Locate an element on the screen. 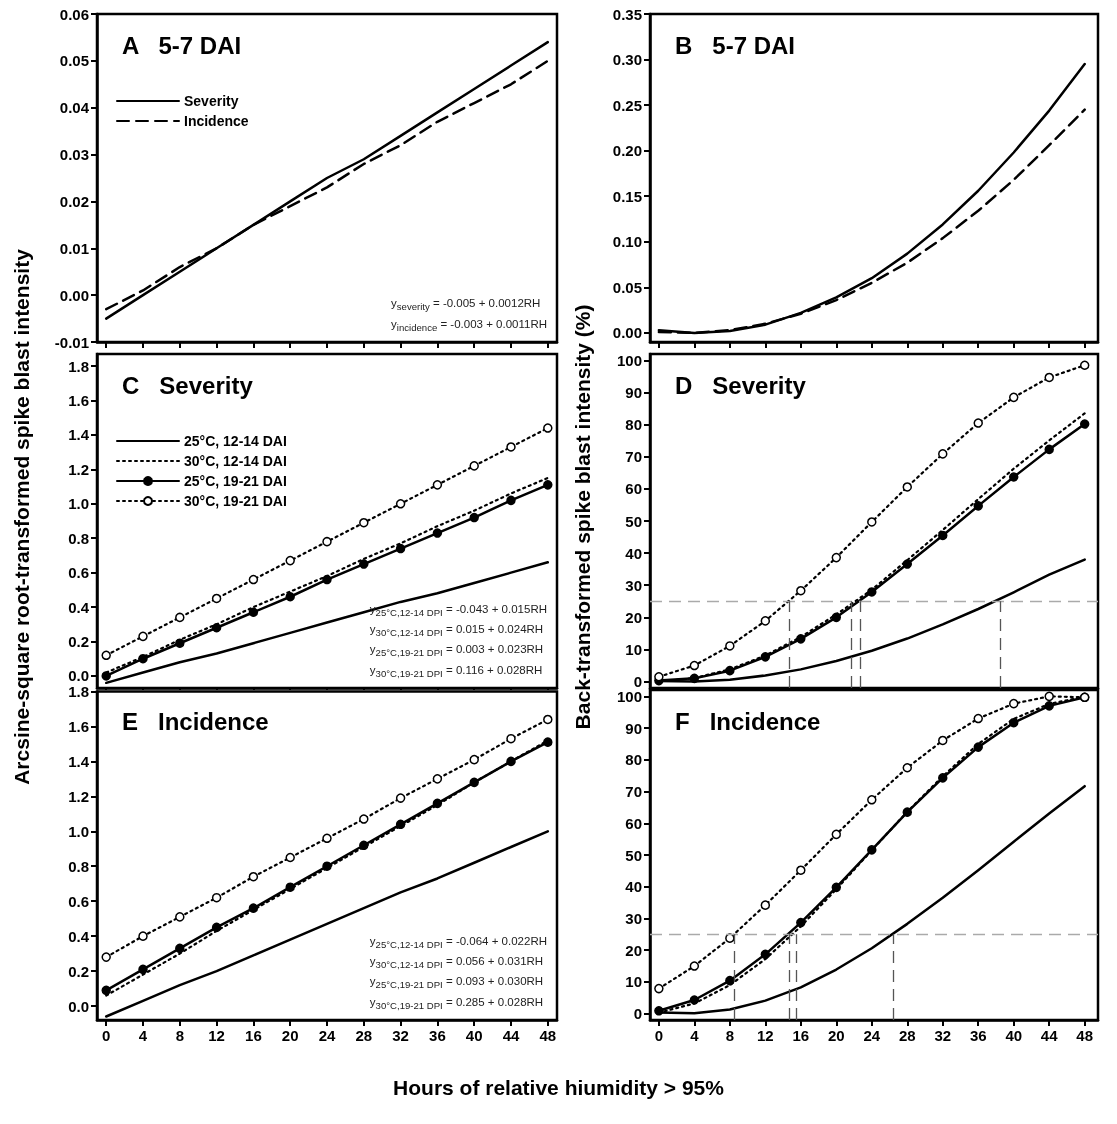 This screenshot has height=1124, width=1117. y-tick-label: 0.03 is located at coordinates (74, 155).